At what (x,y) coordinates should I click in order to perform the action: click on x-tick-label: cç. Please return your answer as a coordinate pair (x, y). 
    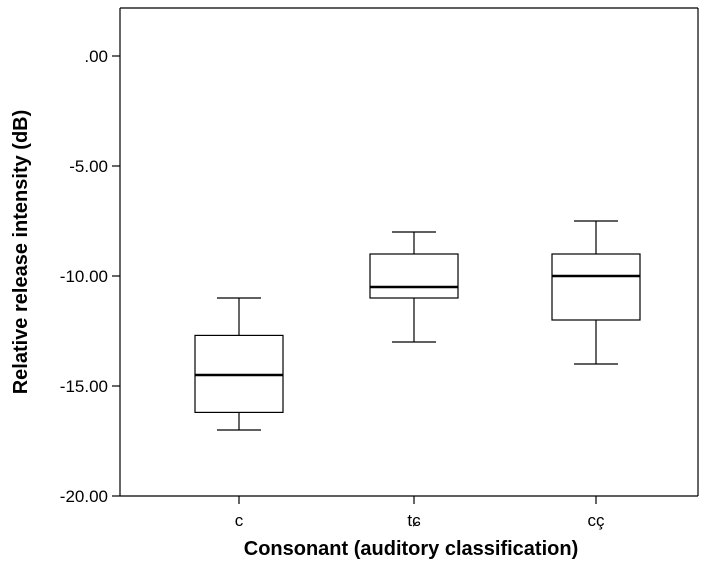
    Looking at the image, I should click on (597, 520).